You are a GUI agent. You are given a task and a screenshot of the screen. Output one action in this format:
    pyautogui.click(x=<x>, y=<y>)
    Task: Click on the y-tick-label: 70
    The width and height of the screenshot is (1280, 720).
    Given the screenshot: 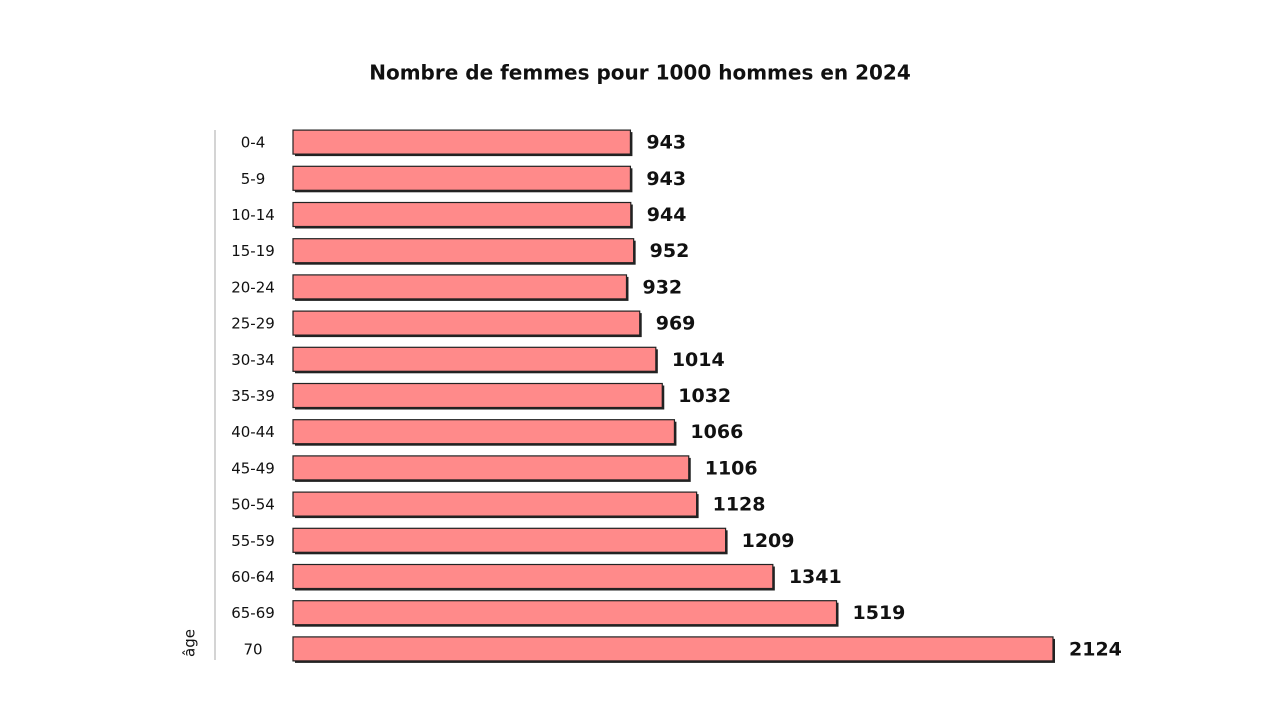 What is the action you would take?
    pyautogui.click(x=252, y=649)
    